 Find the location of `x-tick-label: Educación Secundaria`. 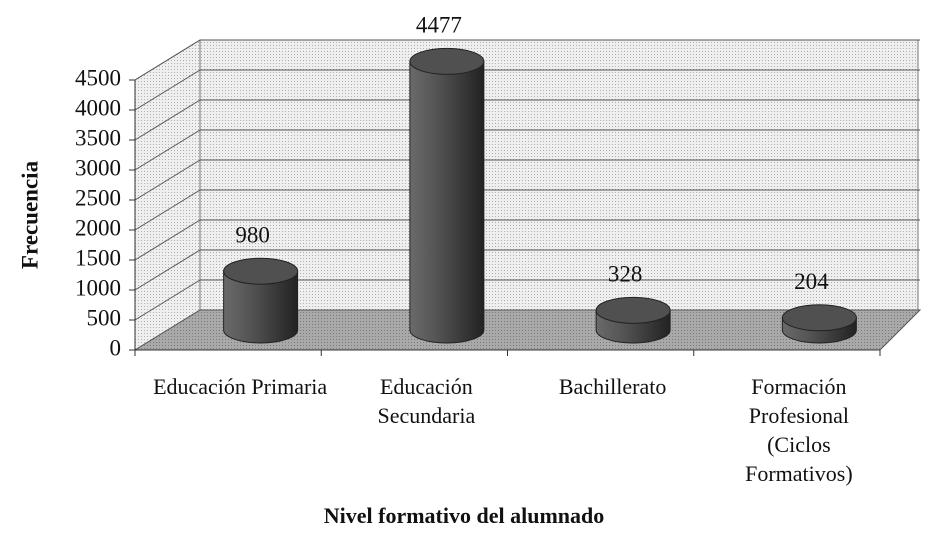

x-tick-label: Educación Secundaria is located at coordinates (426, 401).